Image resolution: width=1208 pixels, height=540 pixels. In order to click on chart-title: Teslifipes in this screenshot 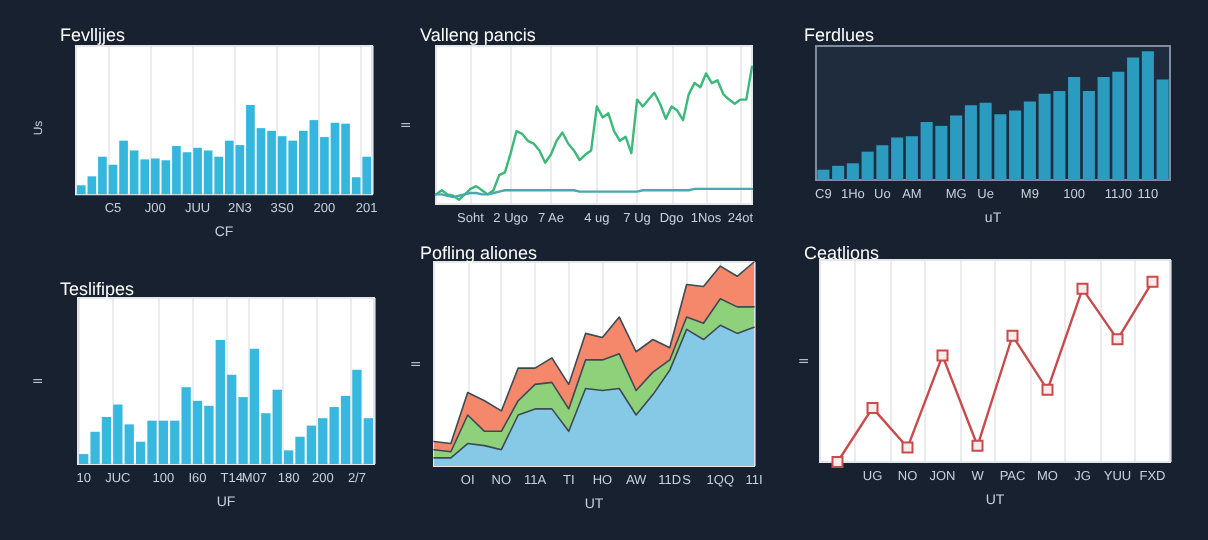, I will do `click(98, 289)`.